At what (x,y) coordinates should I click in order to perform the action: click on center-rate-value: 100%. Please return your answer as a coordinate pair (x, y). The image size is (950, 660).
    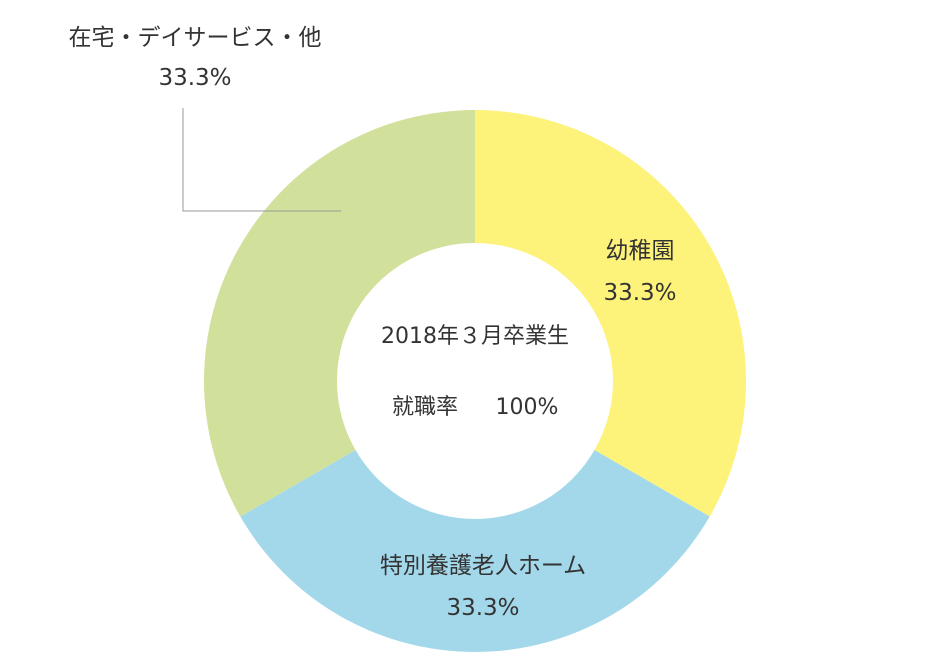
    Looking at the image, I should click on (527, 407).